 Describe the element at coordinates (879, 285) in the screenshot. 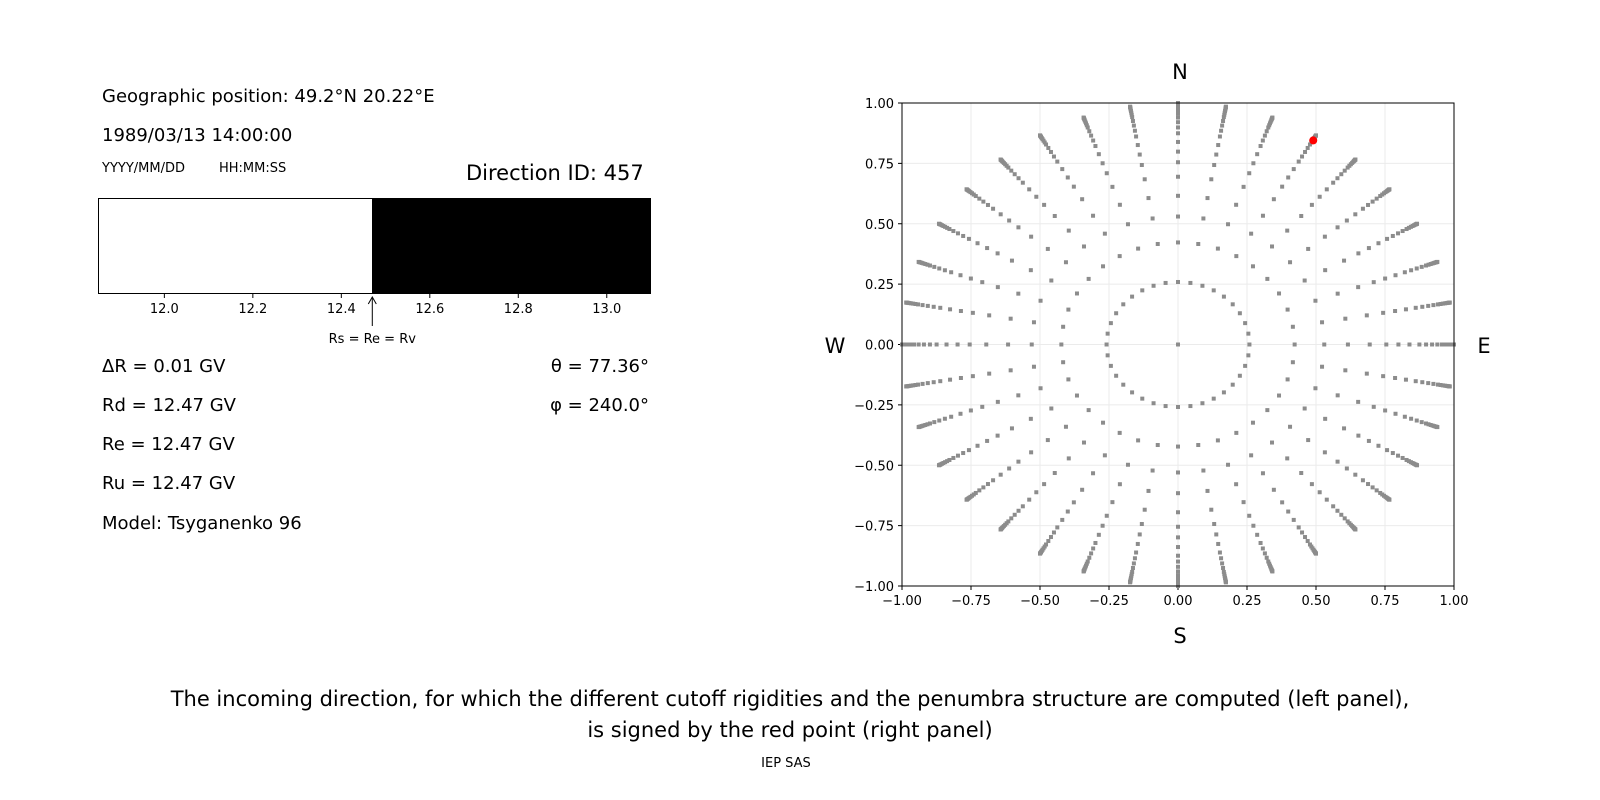

I see `y-tick-label: 0.25` at that location.